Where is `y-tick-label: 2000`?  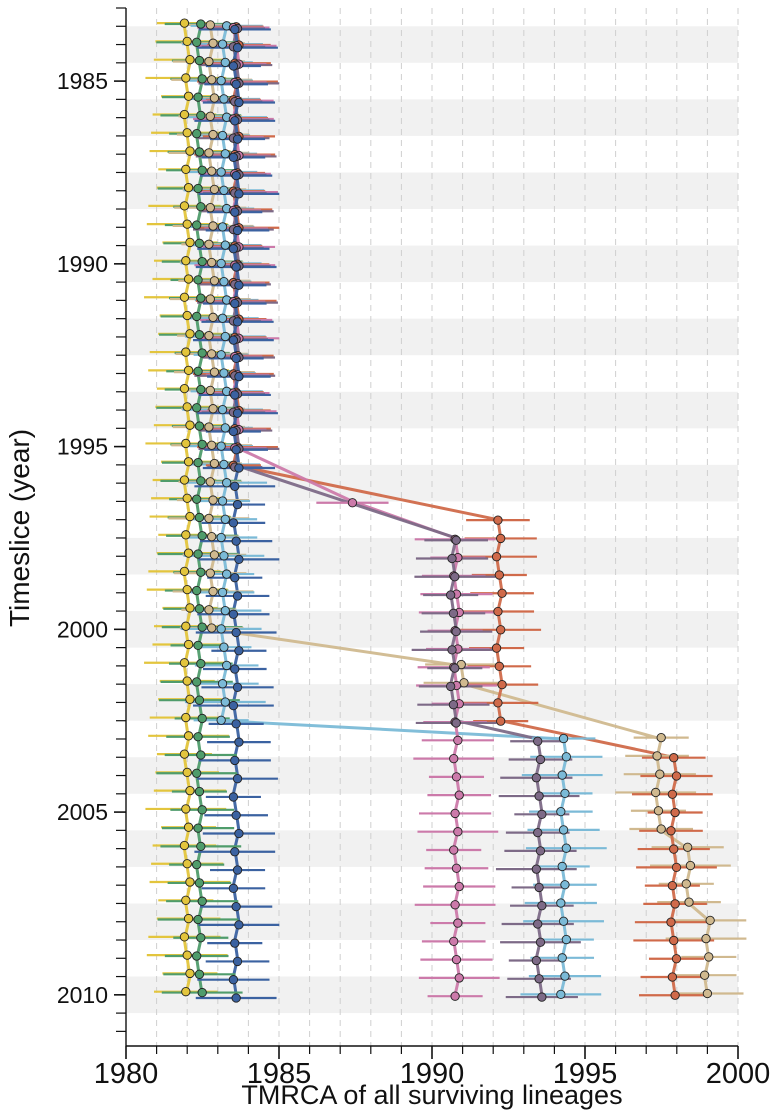
y-tick-label: 2000 is located at coordinates (82, 629).